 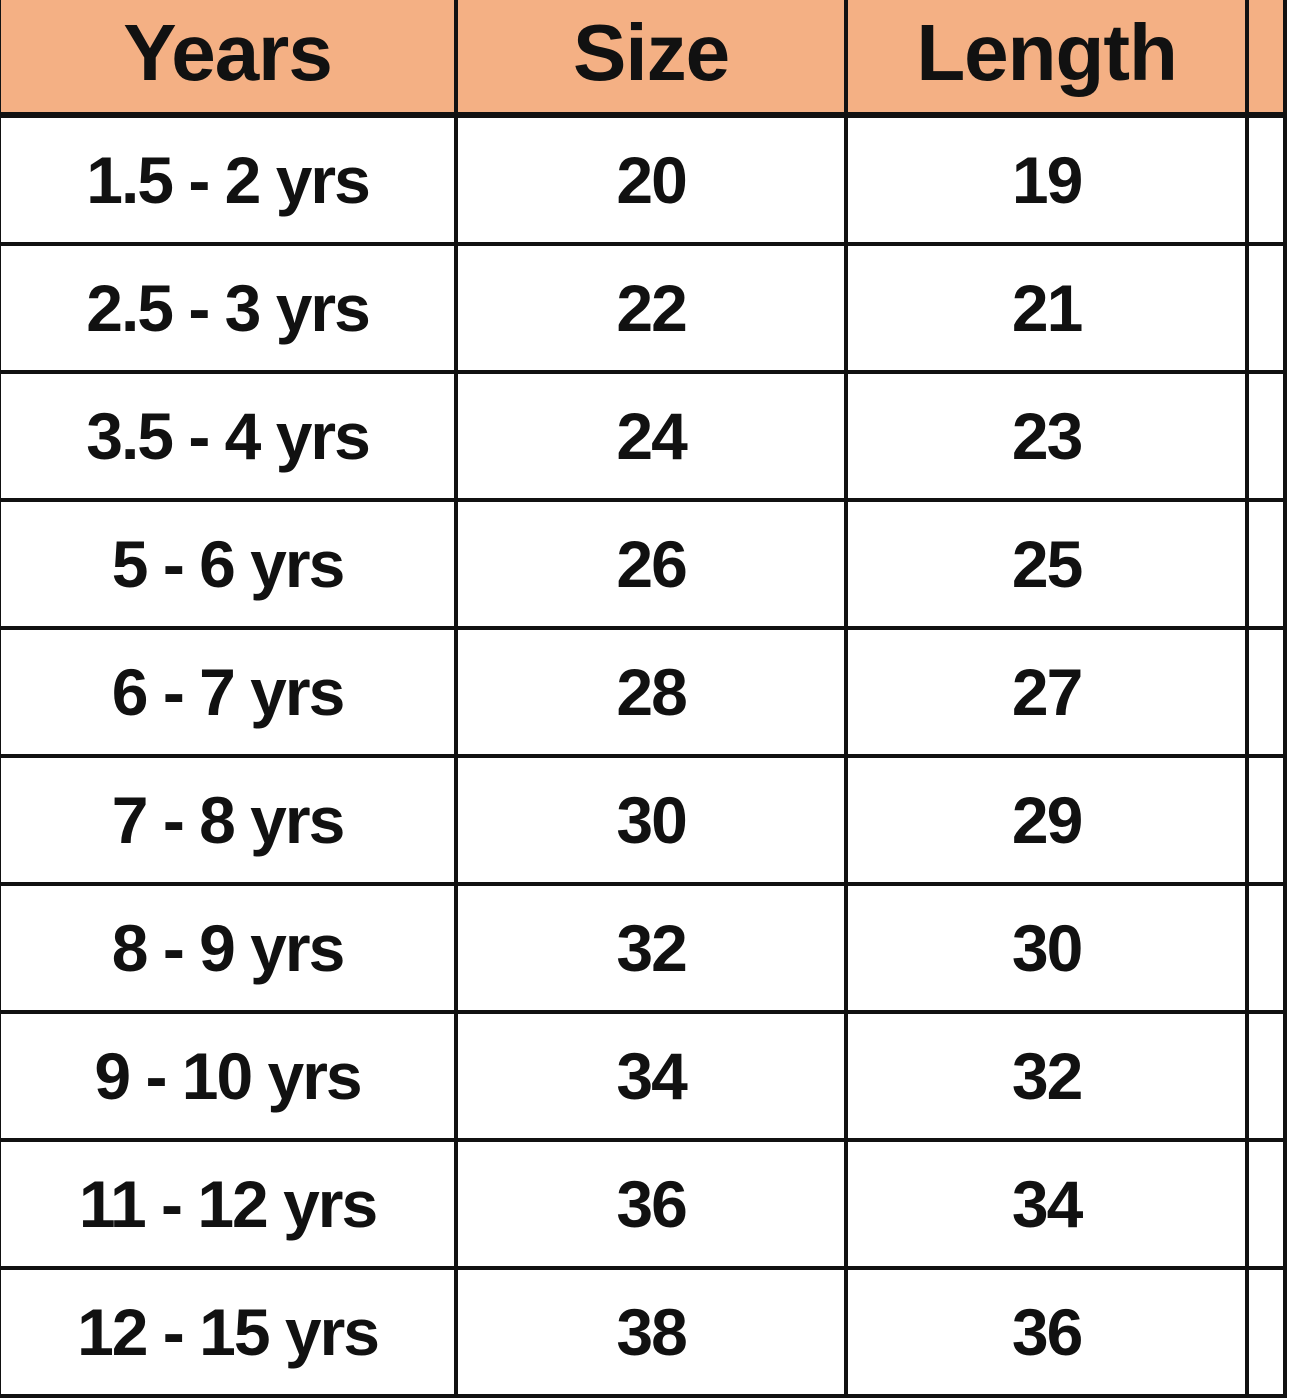 What do you see at coordinates (651, 692) in the screenshot?
I see `size-cell: 28` at bounding box center [651, 692].